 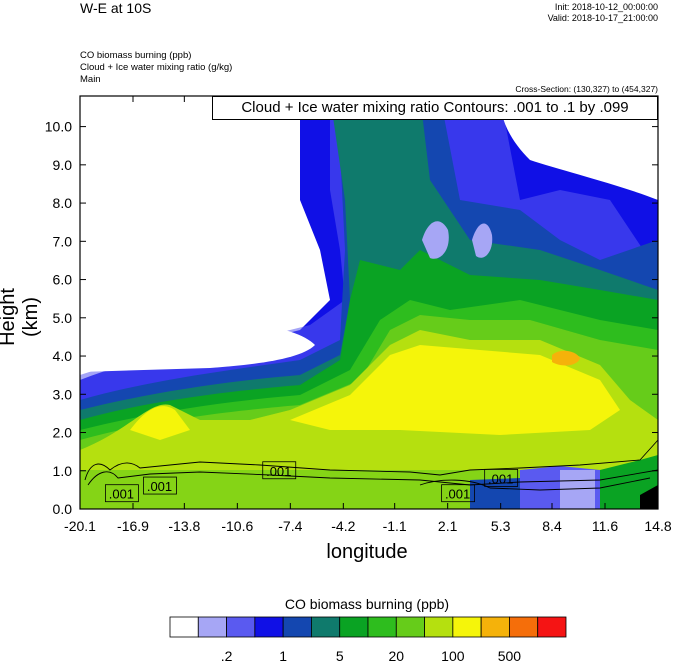 What do you see at coordinates (237, 526) in the screenshot?
I see `x-tick-label: -10.6` at bounding box center [237, 526].